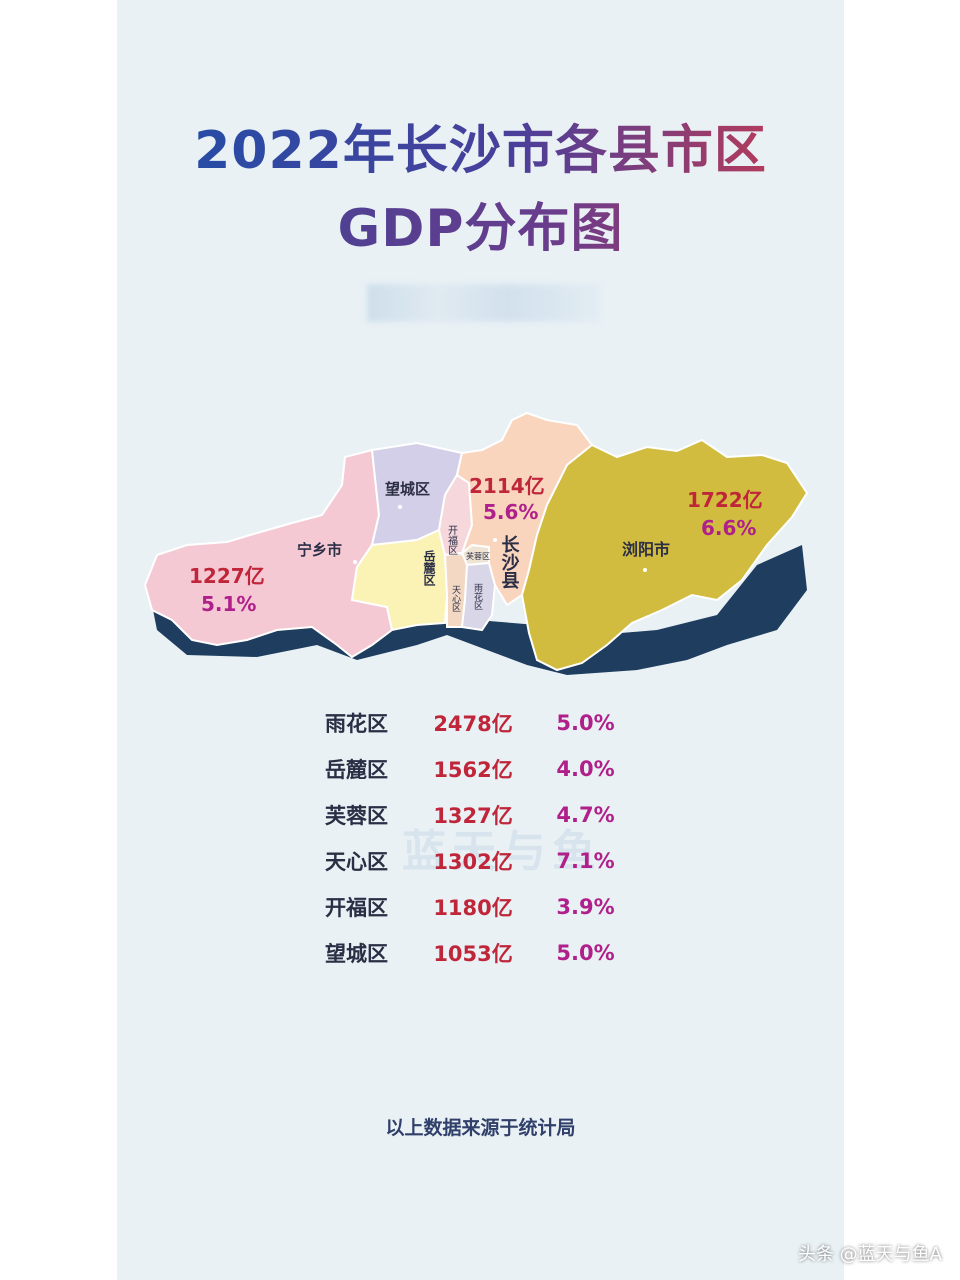 This screenshot has height=1280, width=960. I want to click on district-name: 雨花区, so click(356, 724).